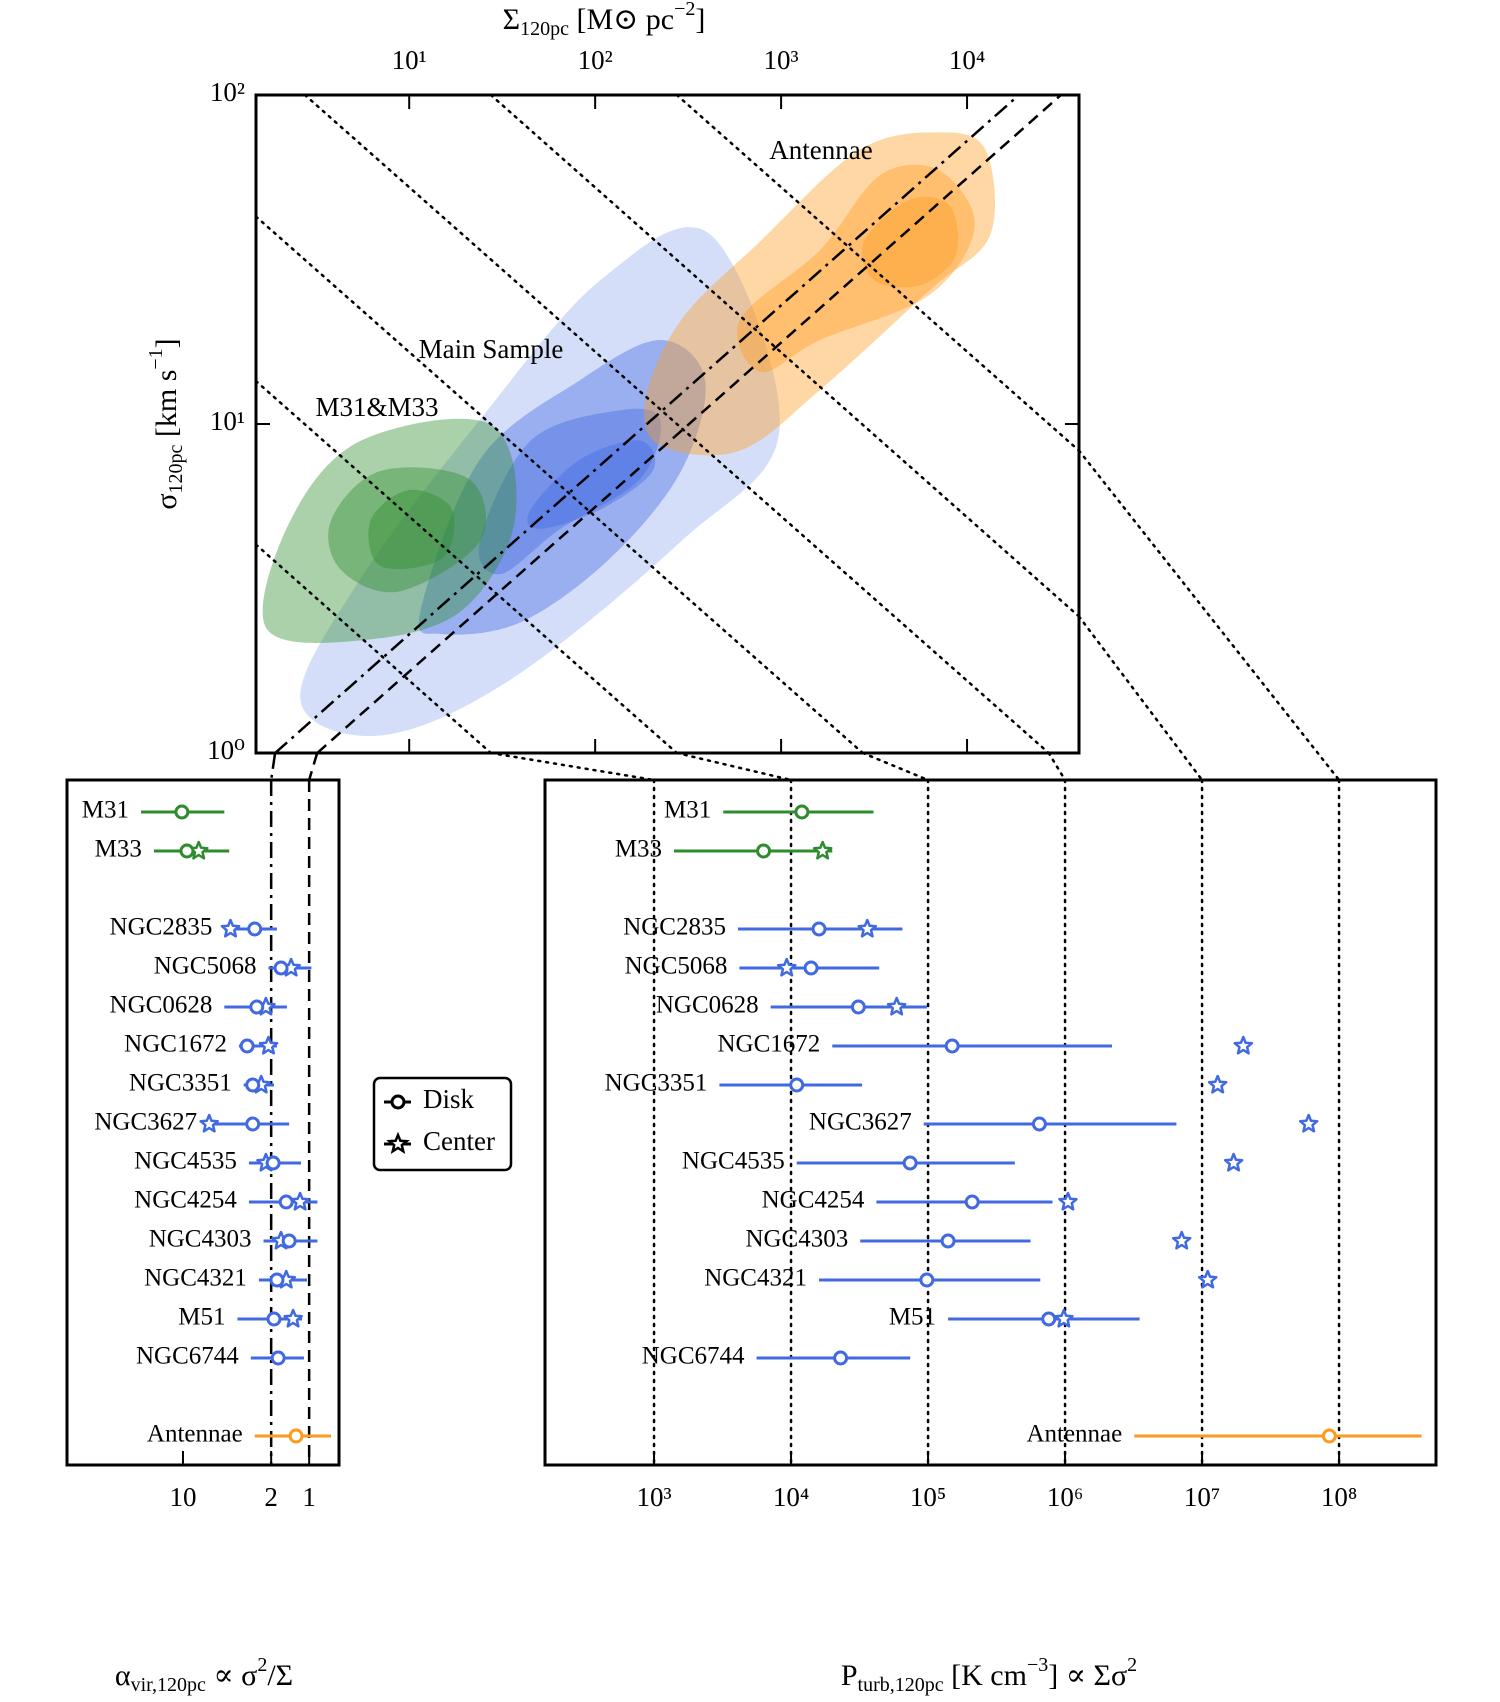  What do you see at coordinates (227, 92) in the screenshot?
I see `y-tick-label: 10²` at bounding box center [227, 92].